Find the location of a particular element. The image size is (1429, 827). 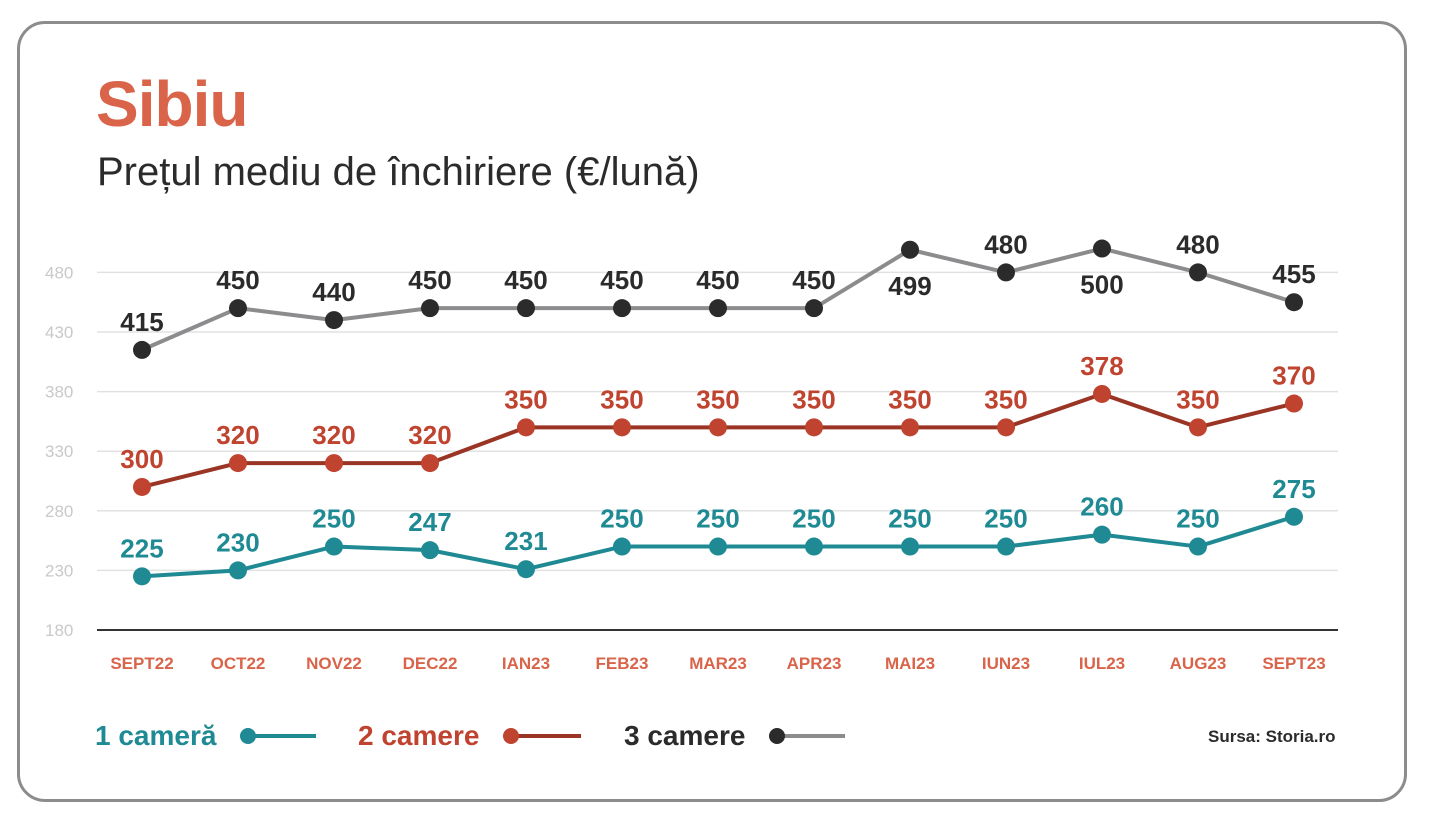

data-label: 415 is located at coordinates (141, 322).